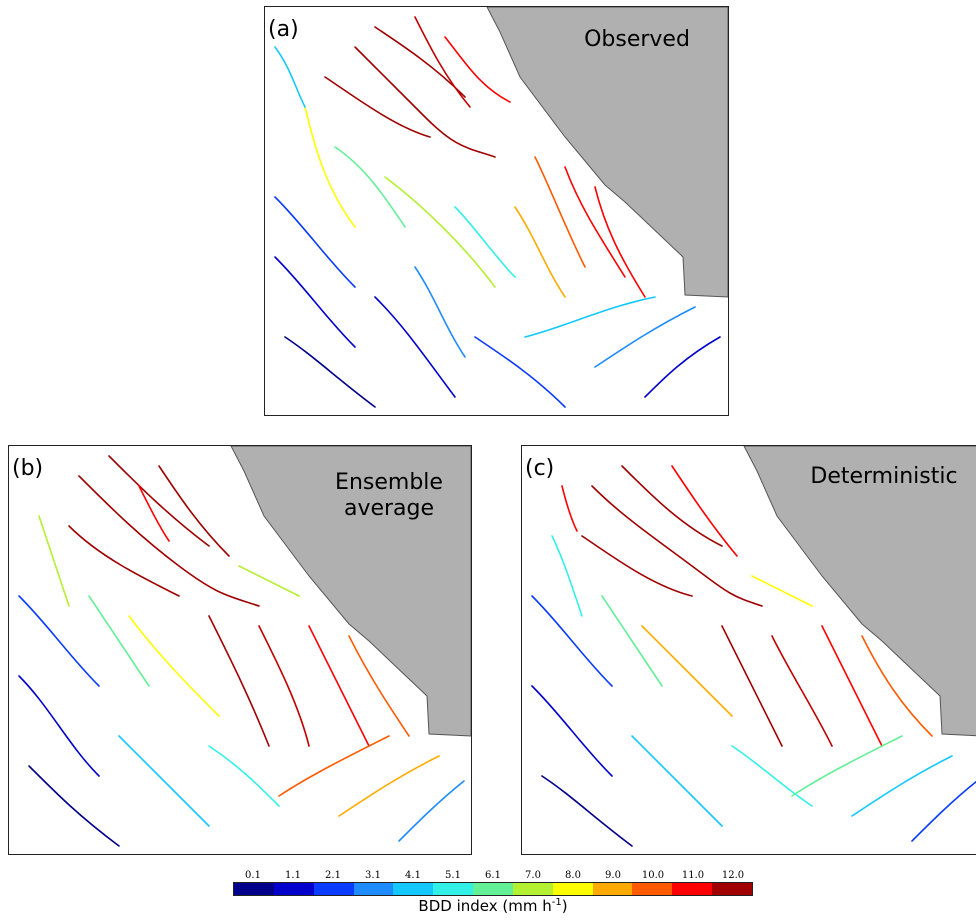 The image size is (976, 920). I want to click on colorbar-tick-label: 1.1, so click(293, 875).